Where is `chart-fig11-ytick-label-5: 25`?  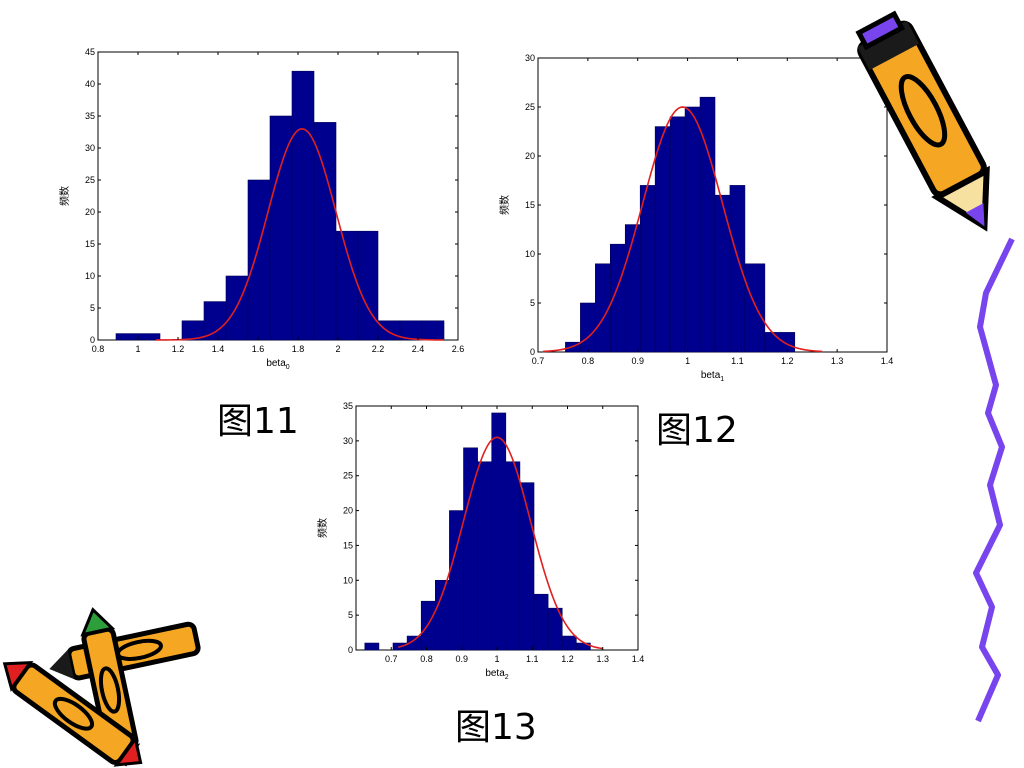 chart-fig11-ytick-label-5: 25 is located at coordinates (90, 180).